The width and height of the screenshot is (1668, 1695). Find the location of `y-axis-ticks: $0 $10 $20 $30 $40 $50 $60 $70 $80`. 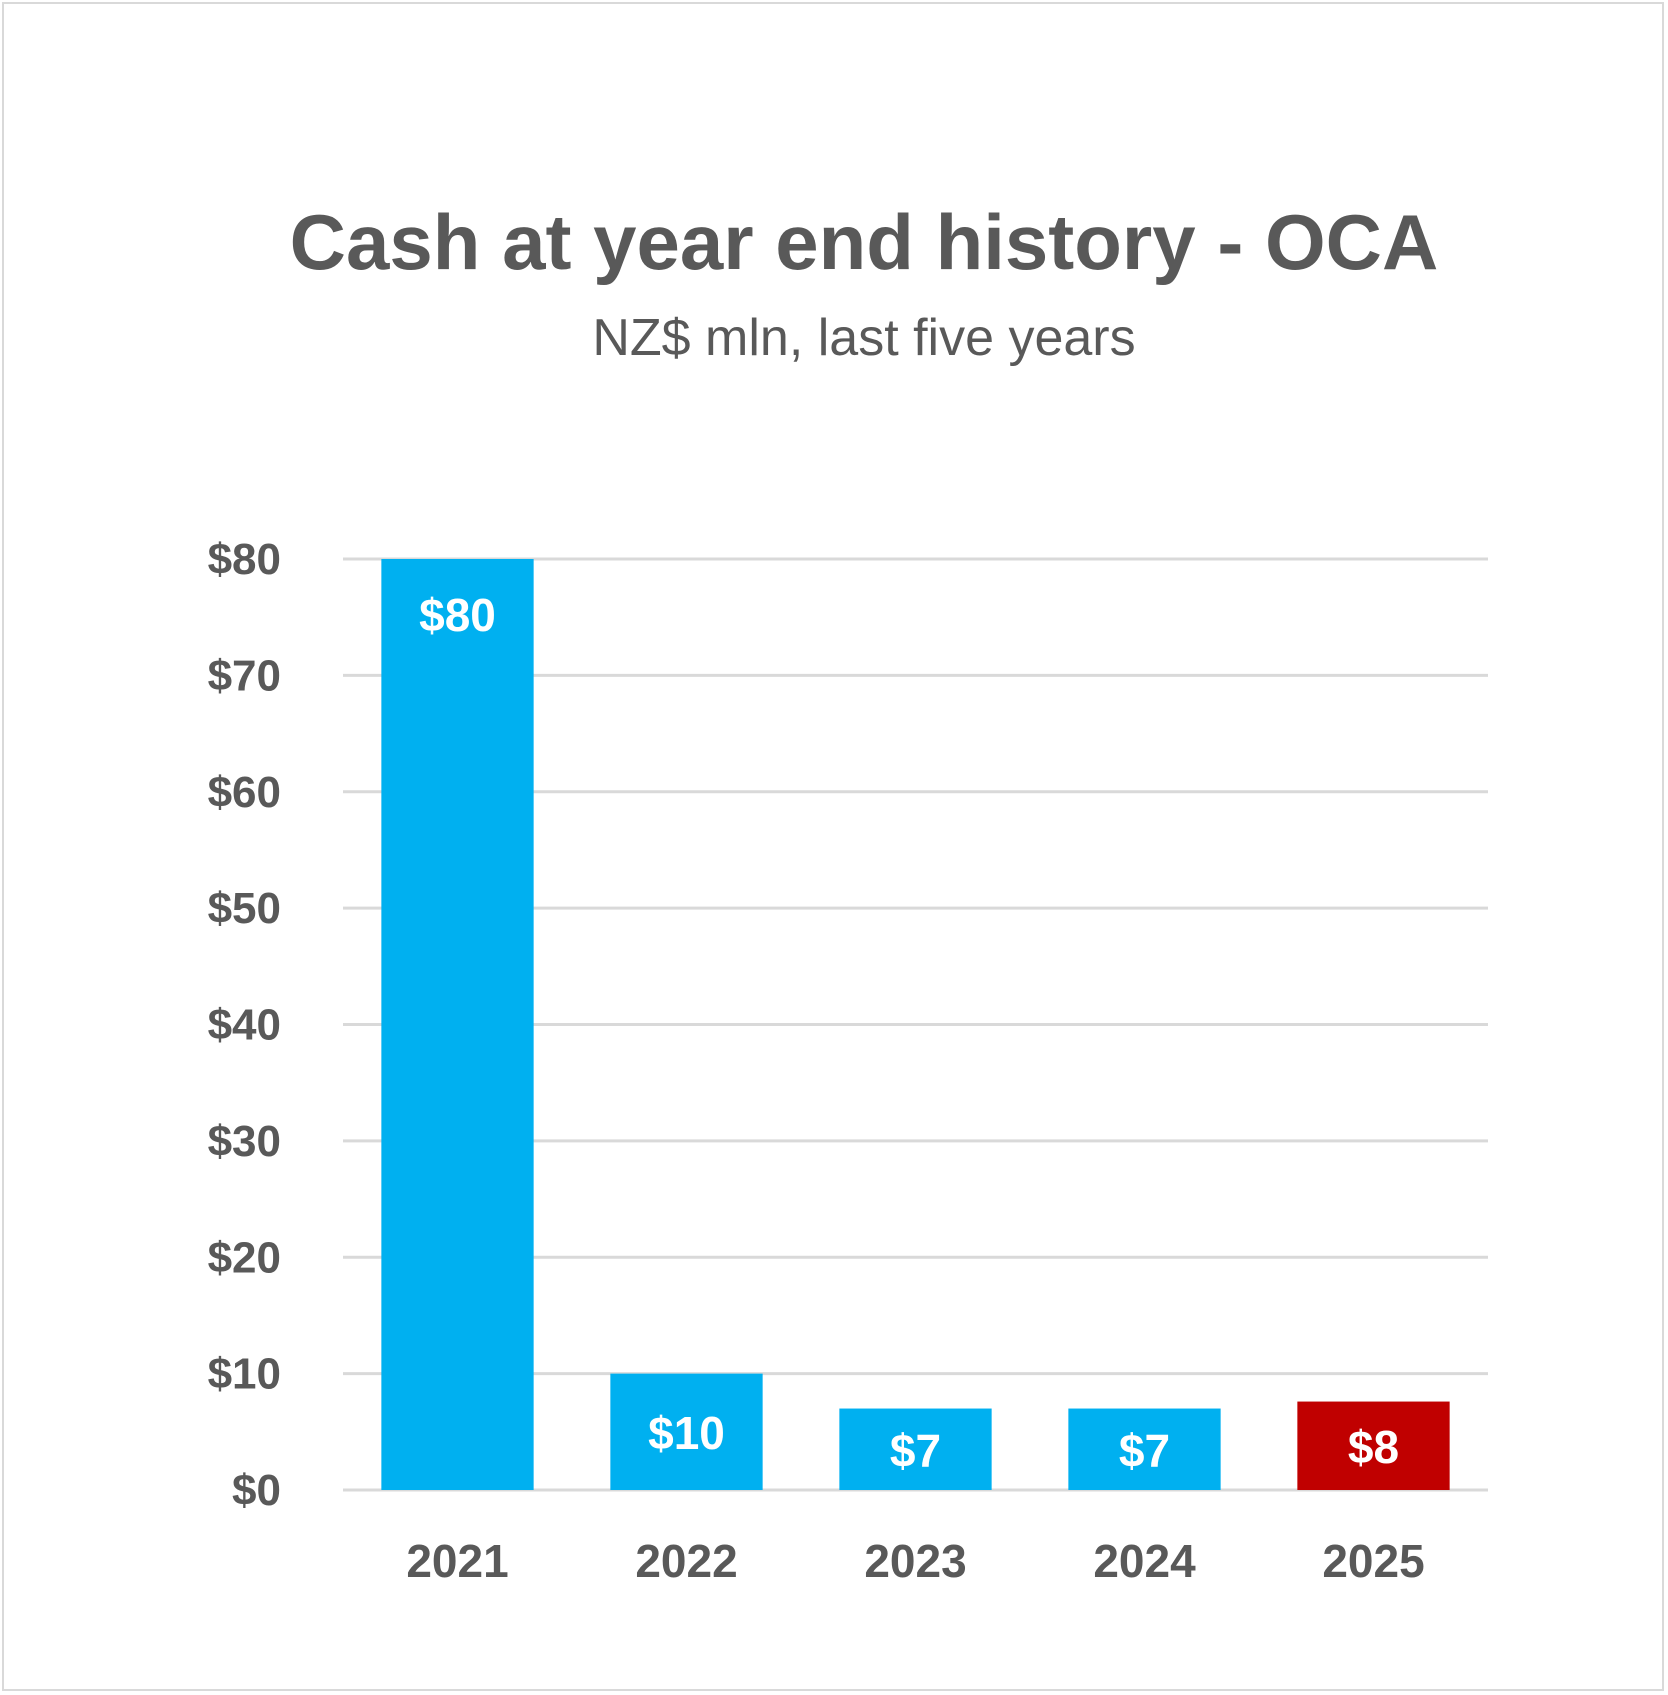

y-axis-ticks: $0 $10 $20 $30 $40 $50 $60 $70 $80 is located at coordinates (244, 1025).